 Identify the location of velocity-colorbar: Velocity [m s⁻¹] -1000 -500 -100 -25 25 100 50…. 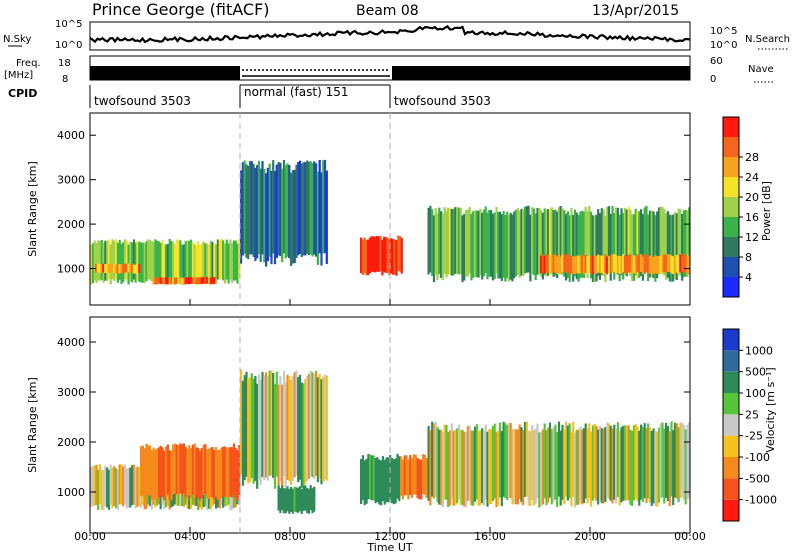
(749, 425).